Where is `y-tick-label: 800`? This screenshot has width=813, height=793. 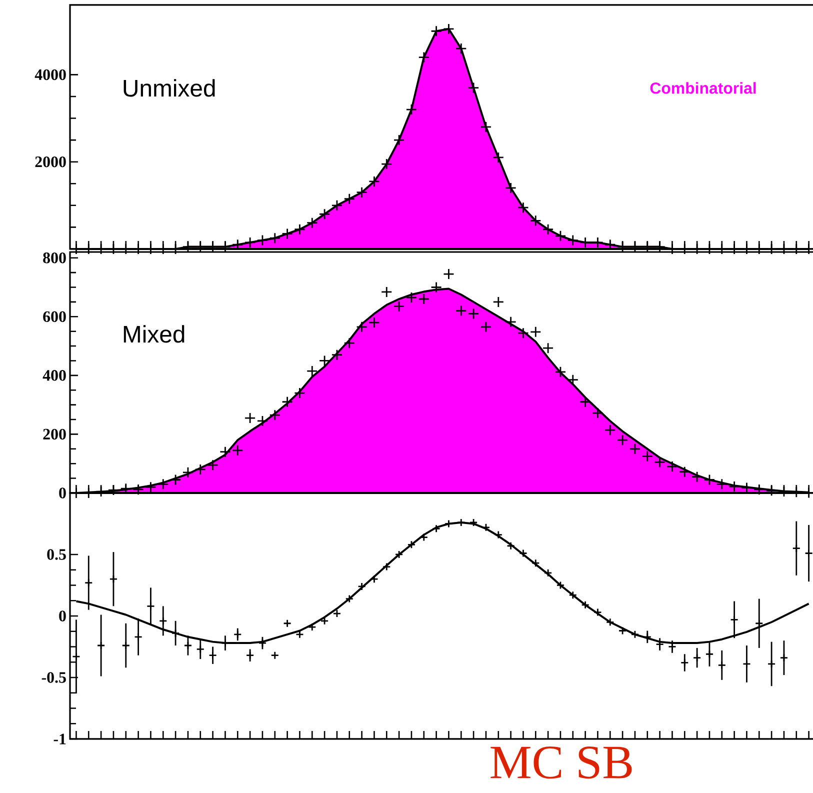 y-tick-label: 800 is located at coordinates (54, 258).